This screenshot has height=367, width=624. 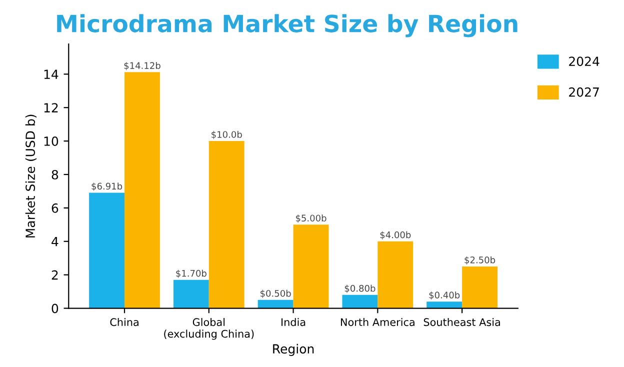 I want to click on y-tick-label: 12, so click(x=51, y=107).